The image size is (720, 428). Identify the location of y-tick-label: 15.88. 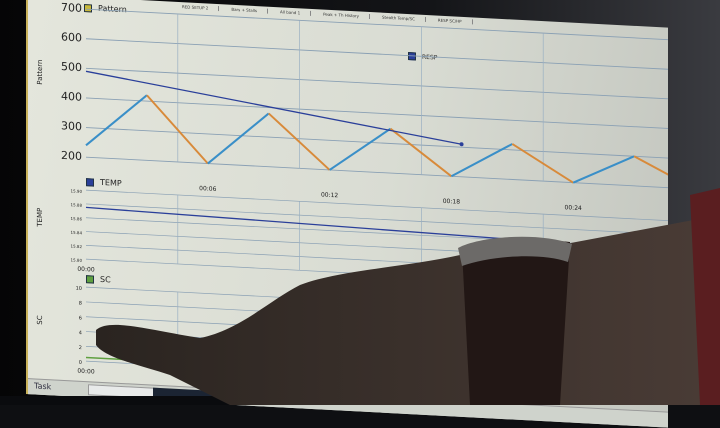
(77, 205).